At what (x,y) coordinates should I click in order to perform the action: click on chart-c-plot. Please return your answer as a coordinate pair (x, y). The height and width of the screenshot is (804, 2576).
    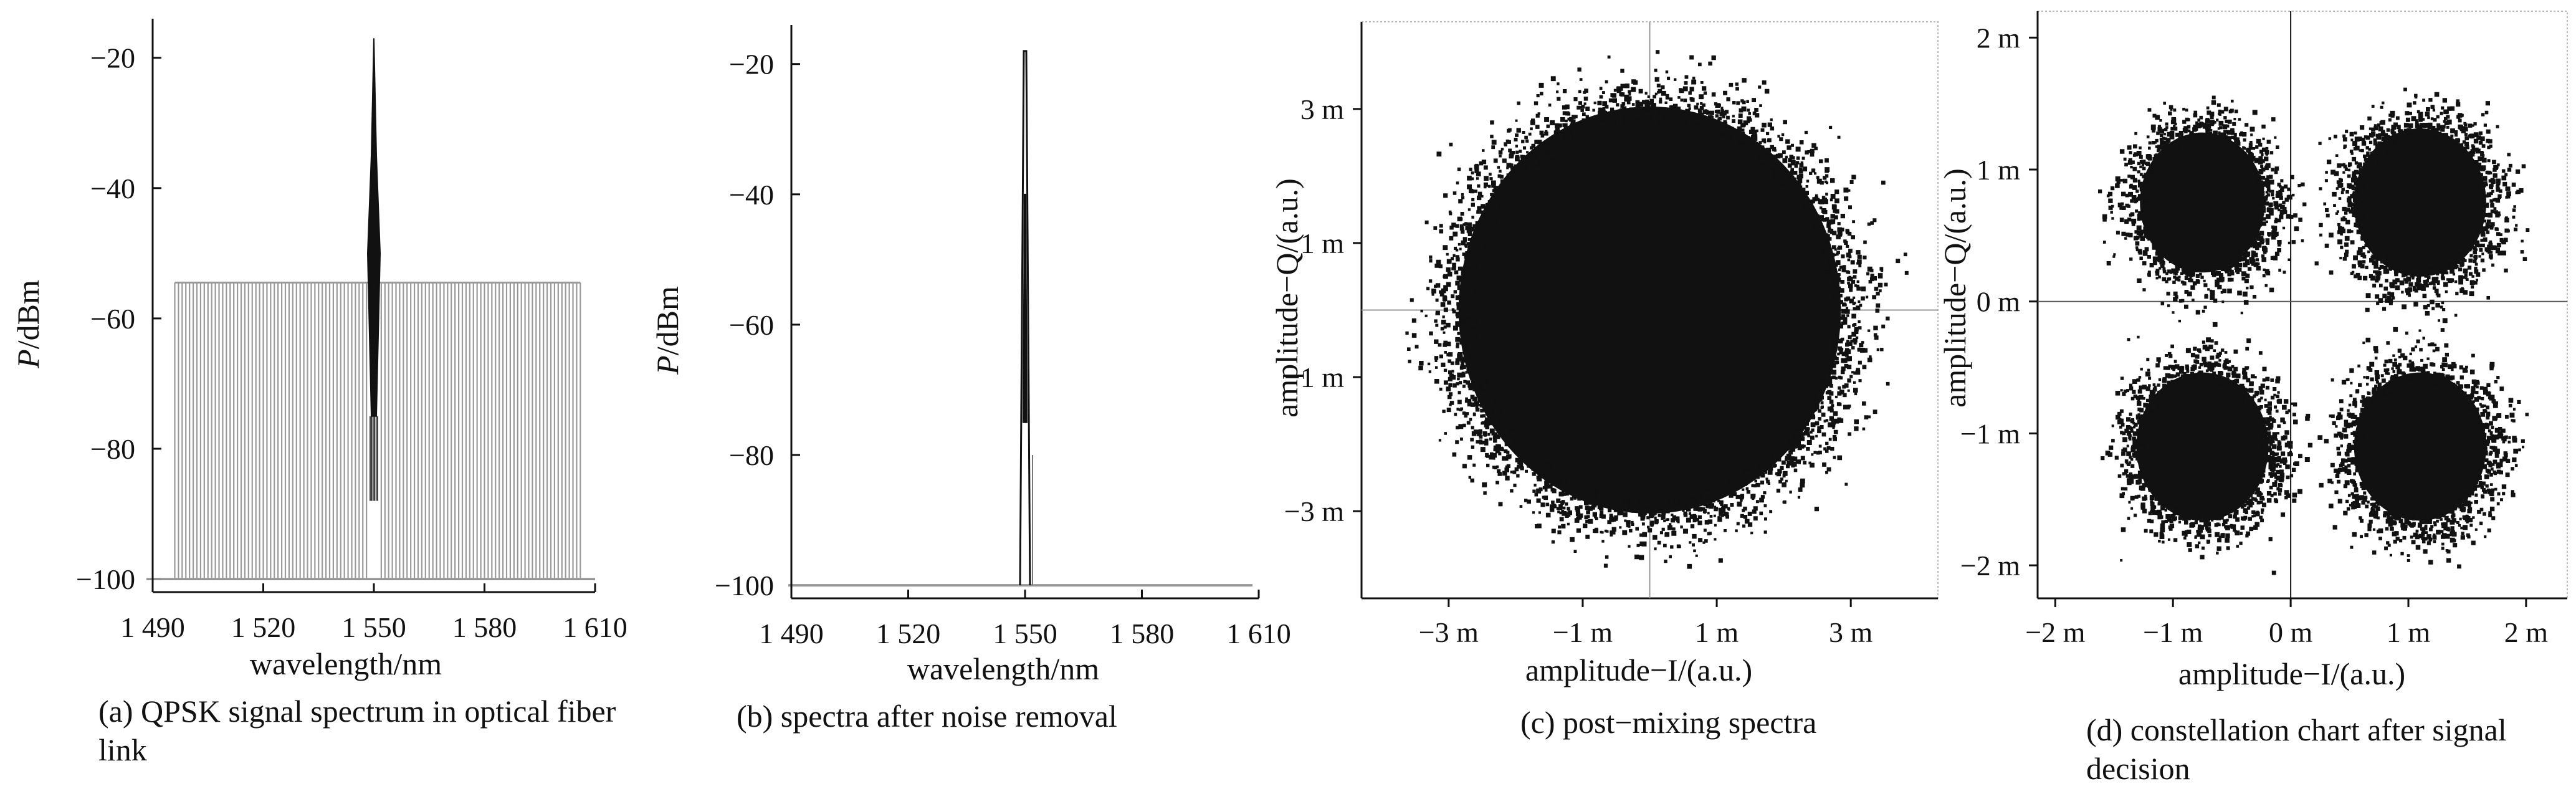
    Looking at the image, I should click on (1657, 310).